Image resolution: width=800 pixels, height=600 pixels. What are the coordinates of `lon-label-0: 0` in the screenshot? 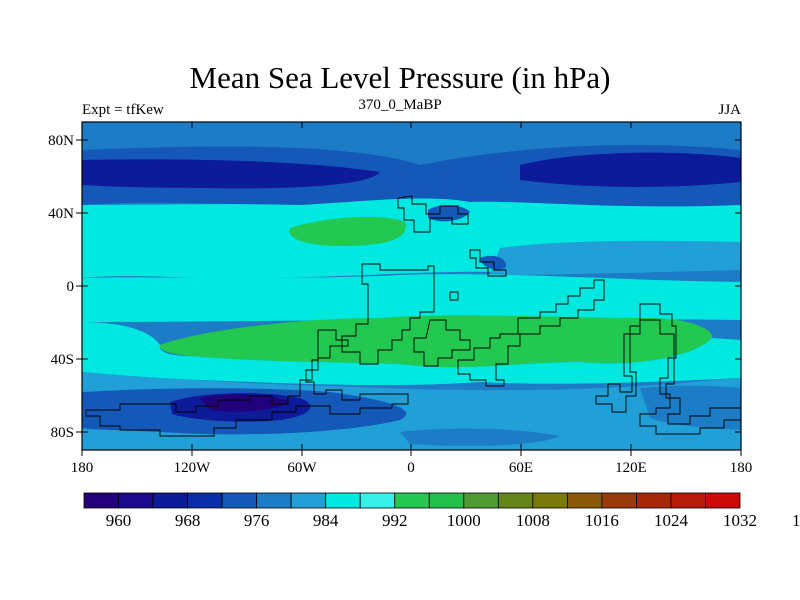 It's located at (411, 468).